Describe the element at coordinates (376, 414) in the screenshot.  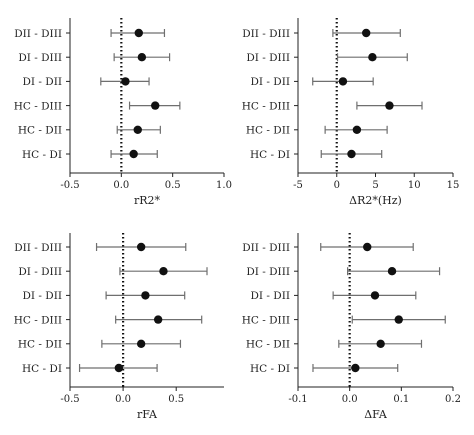
I see `x-axis-title: ΔFA` at that location.